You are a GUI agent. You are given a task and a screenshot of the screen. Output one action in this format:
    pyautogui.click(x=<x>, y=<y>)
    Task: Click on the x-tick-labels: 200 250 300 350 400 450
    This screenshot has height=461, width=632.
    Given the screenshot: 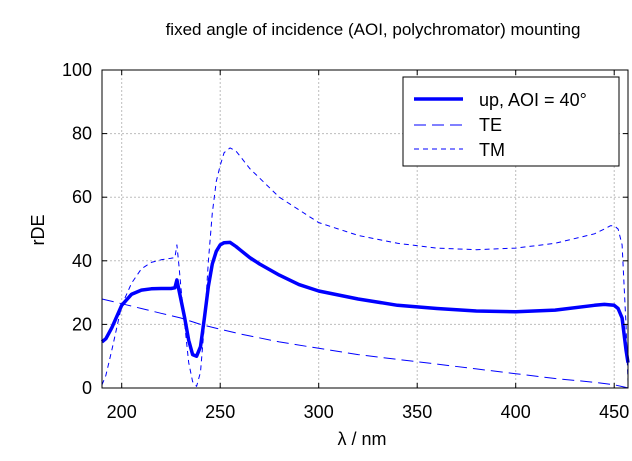 What is the action you would take?
    pyautogui.click(x=368, y=412)
    